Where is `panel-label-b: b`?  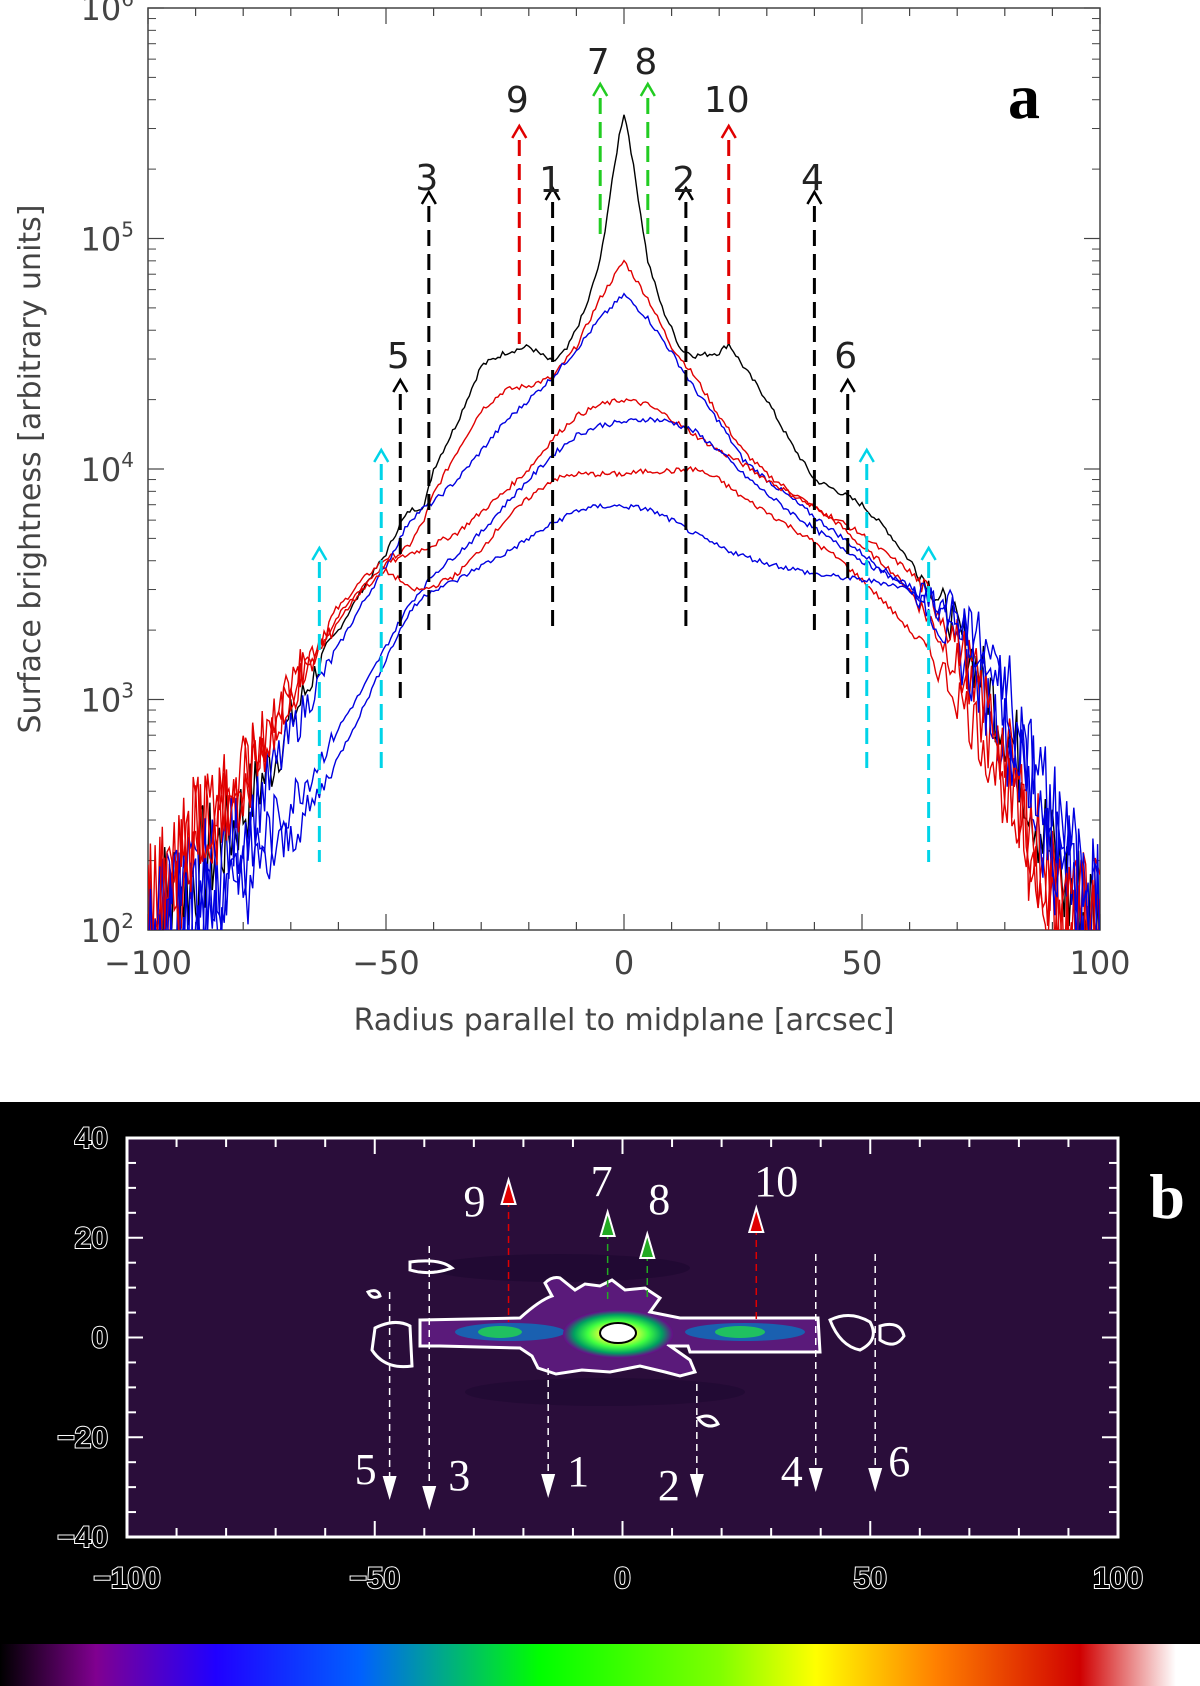
panel-label-b: b is located at coordinates (1167, 1196).